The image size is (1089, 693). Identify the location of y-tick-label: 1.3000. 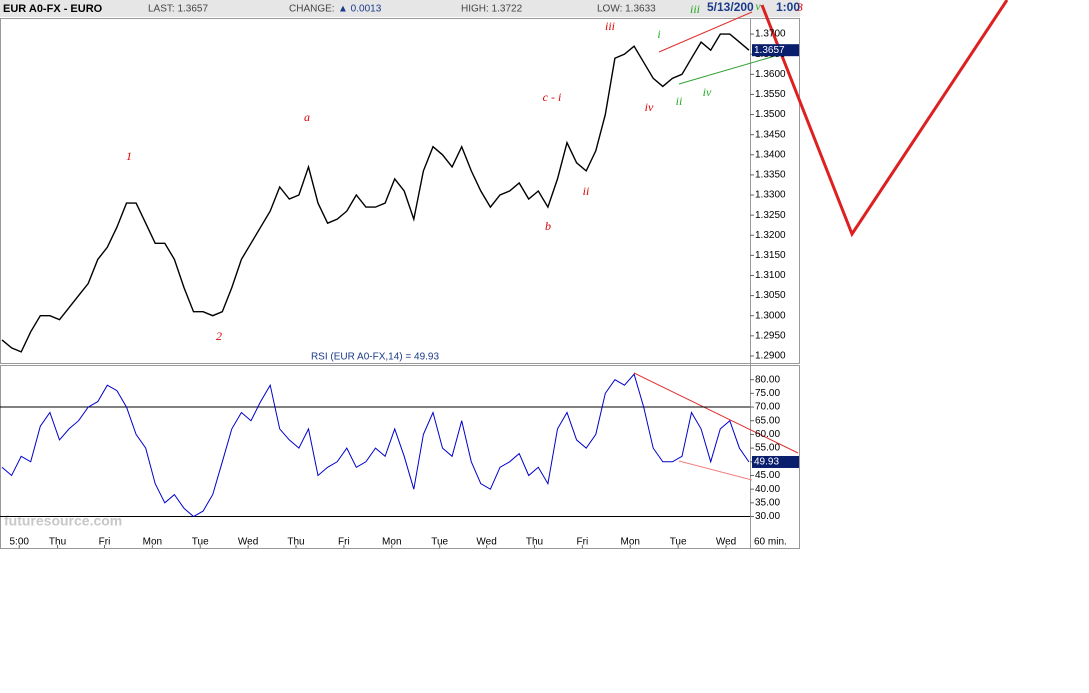
(770, 315).